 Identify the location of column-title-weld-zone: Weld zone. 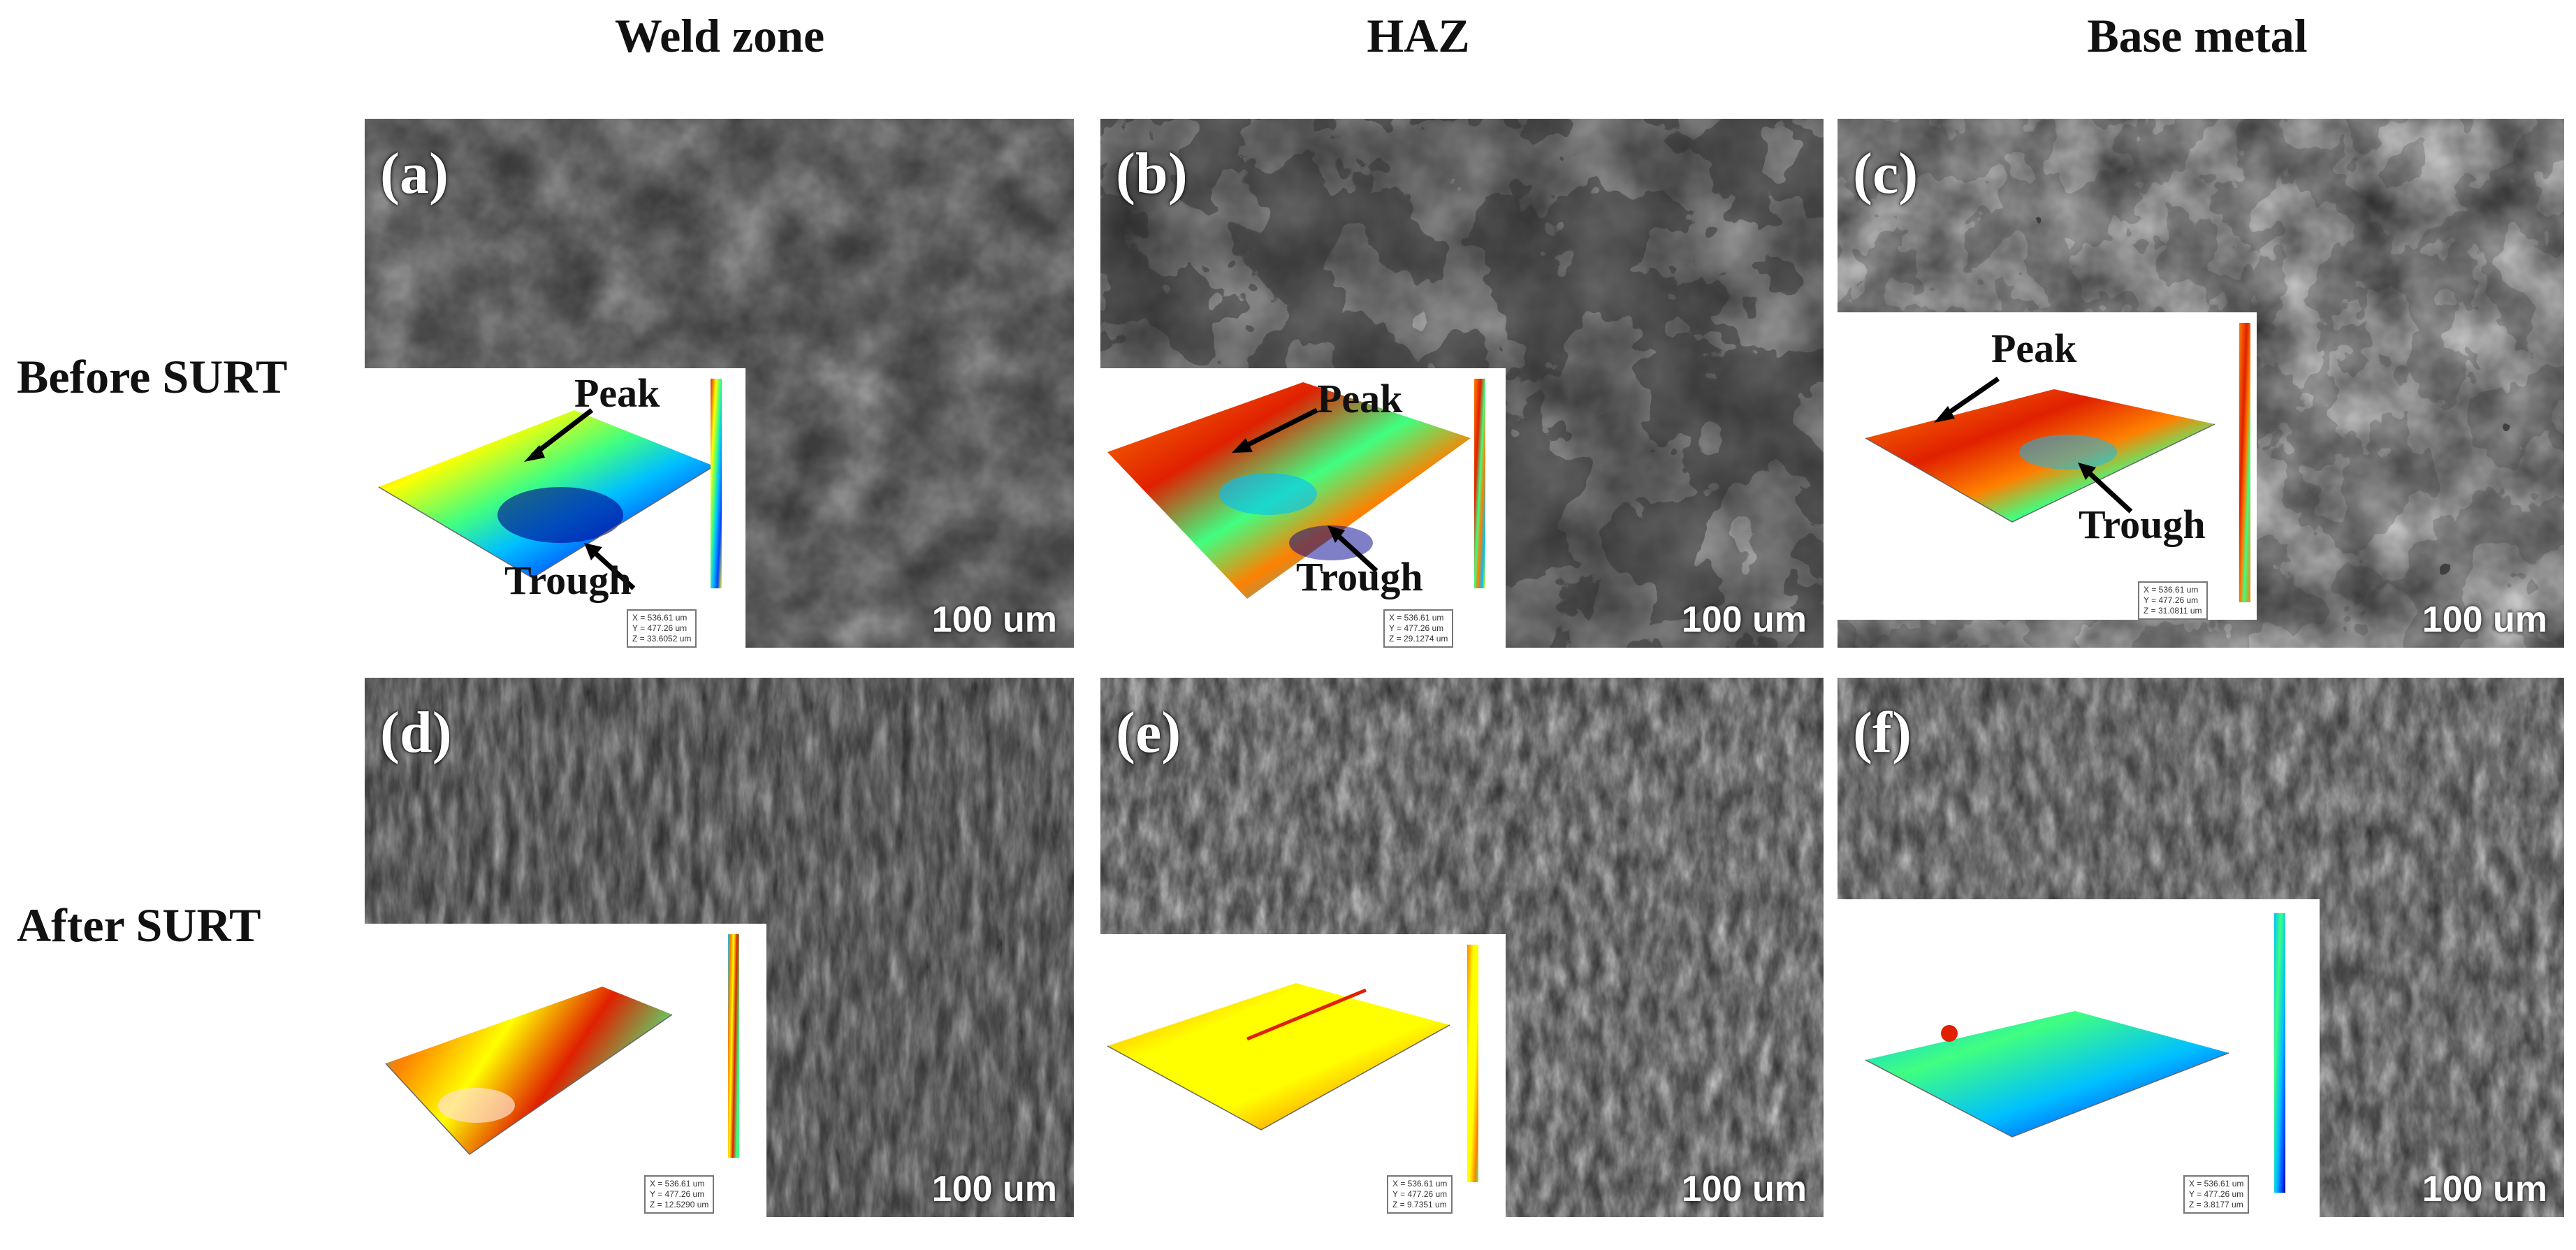
(719, 35).